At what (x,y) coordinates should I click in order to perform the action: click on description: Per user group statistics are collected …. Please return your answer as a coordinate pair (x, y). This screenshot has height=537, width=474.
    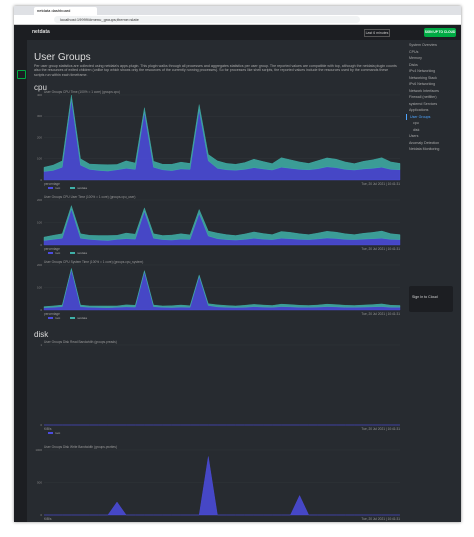
    Looking at the image, I should click on (215, 70).